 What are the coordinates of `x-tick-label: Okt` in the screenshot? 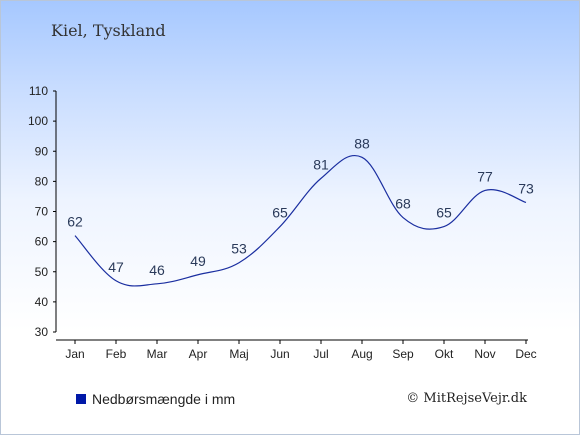 It's located at (444, 354).